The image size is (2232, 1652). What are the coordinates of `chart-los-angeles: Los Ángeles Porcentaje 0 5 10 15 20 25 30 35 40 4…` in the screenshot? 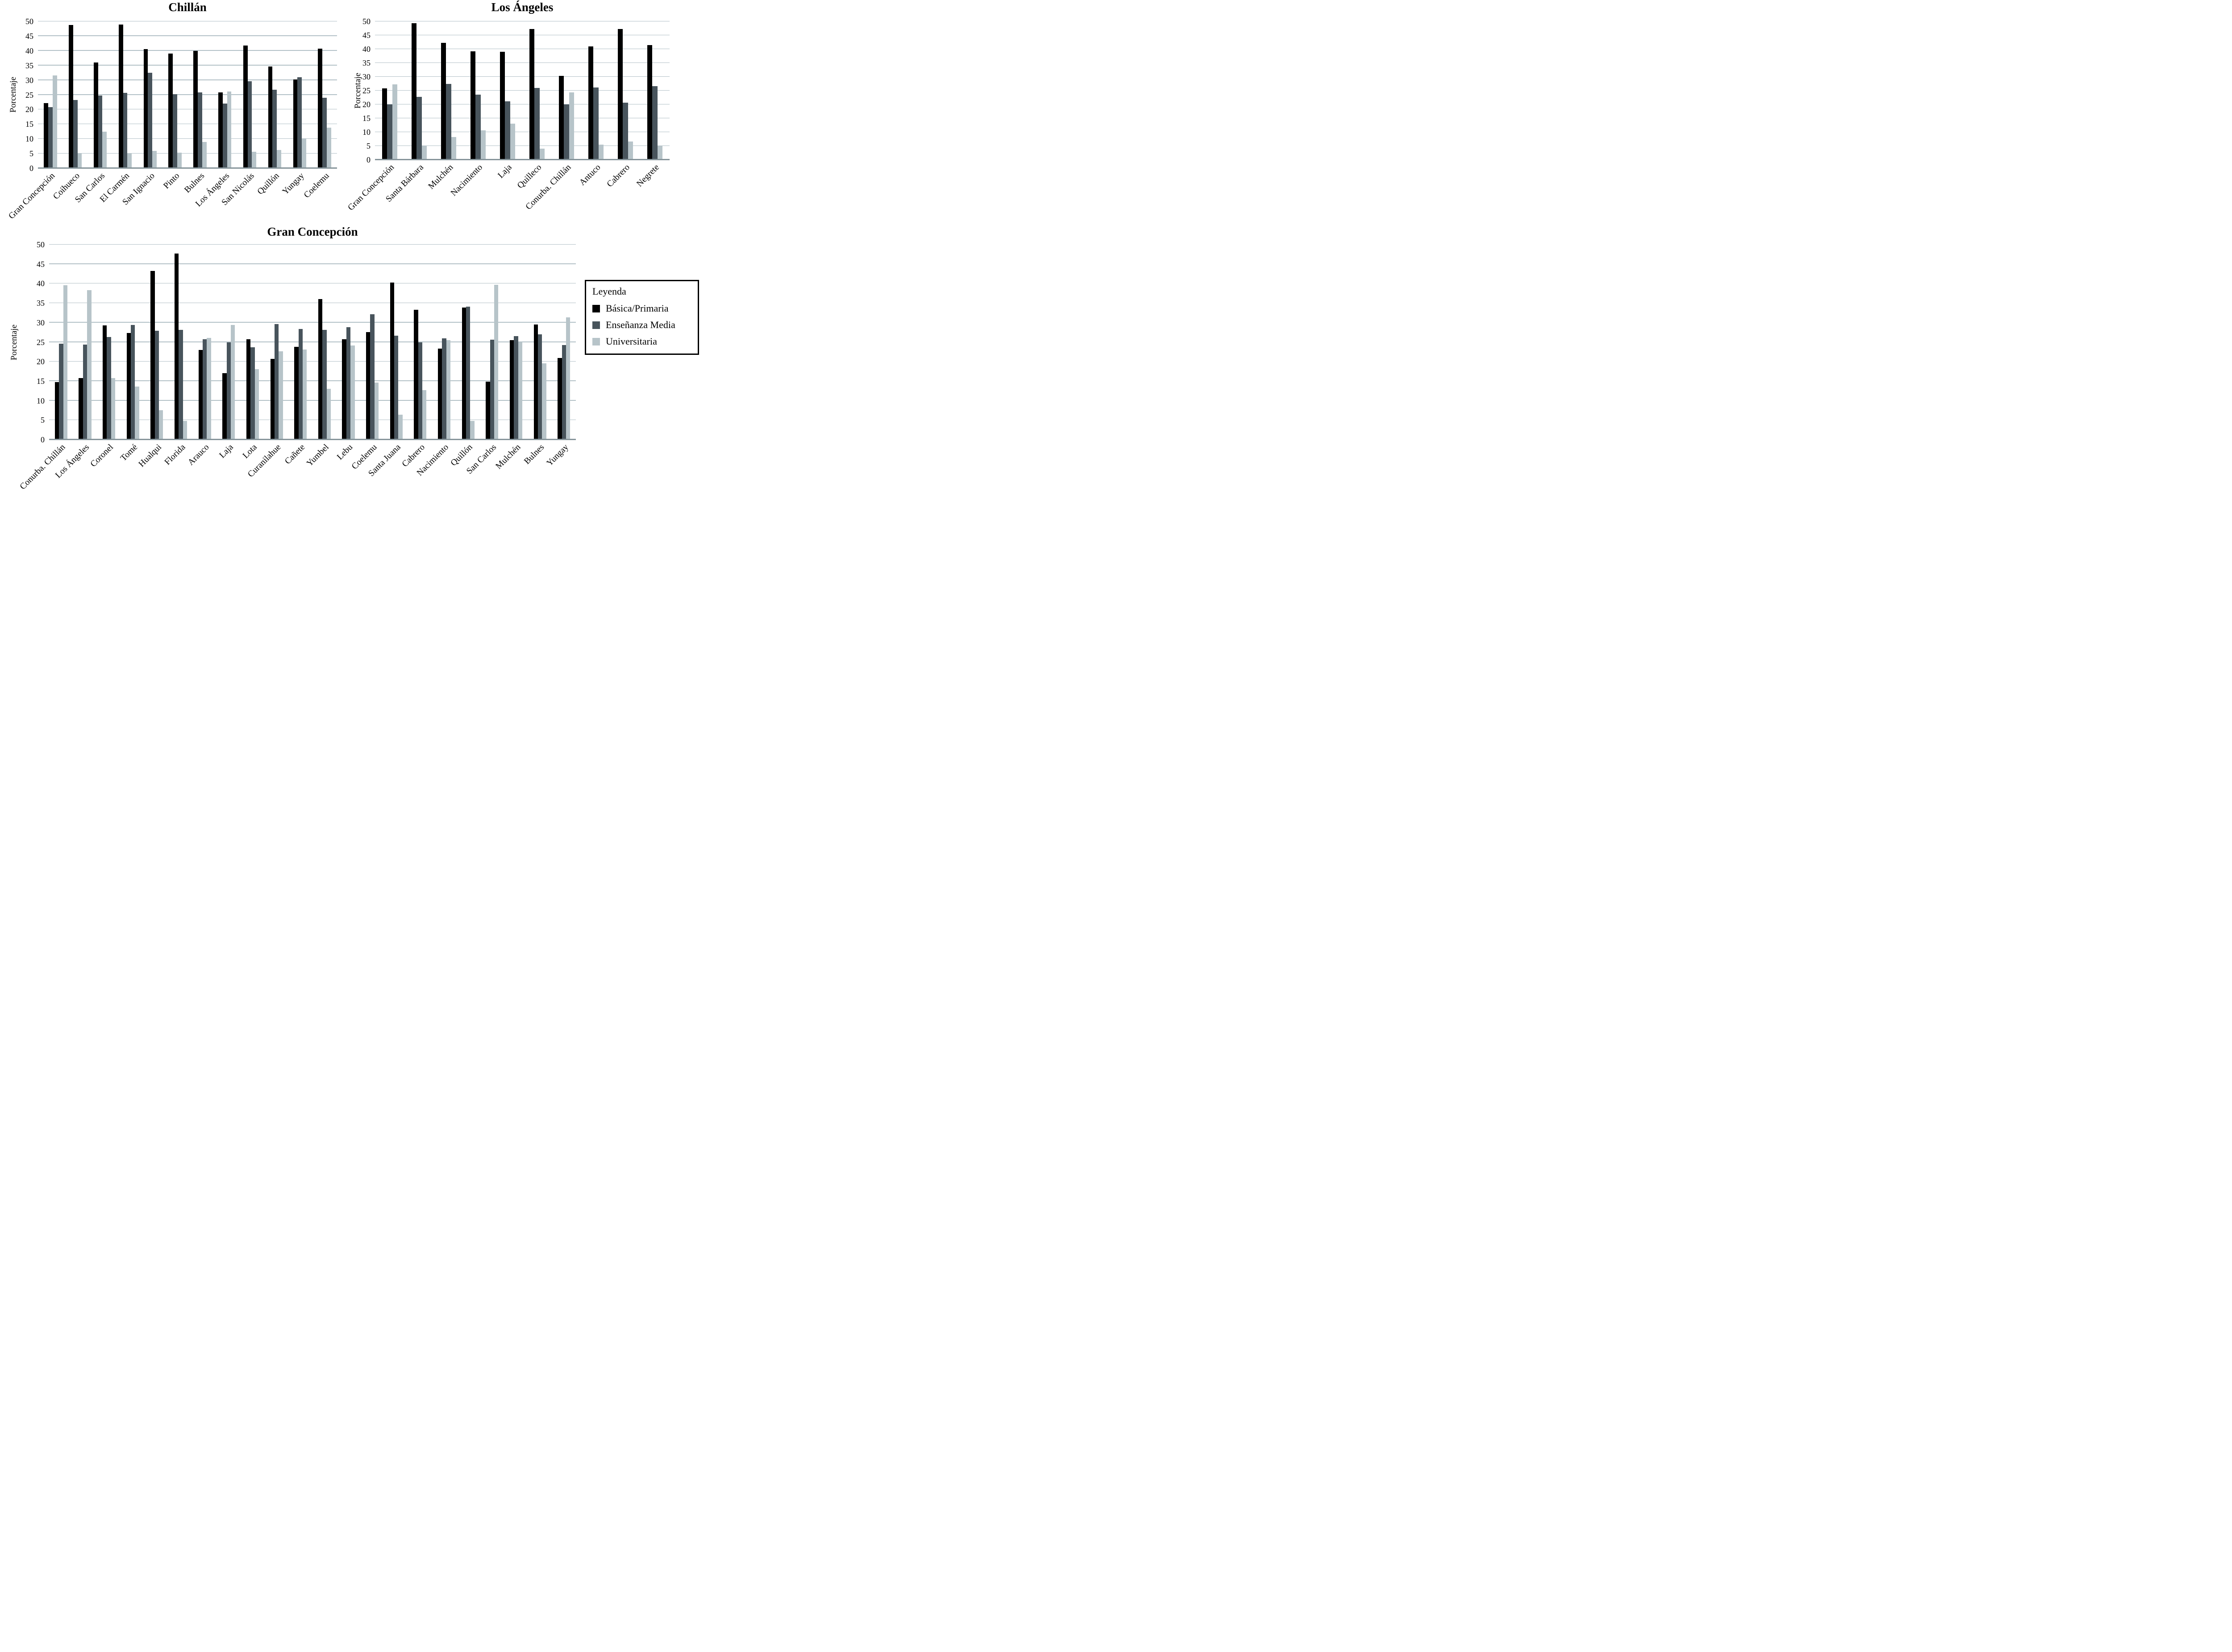 It's located at (523, 117).